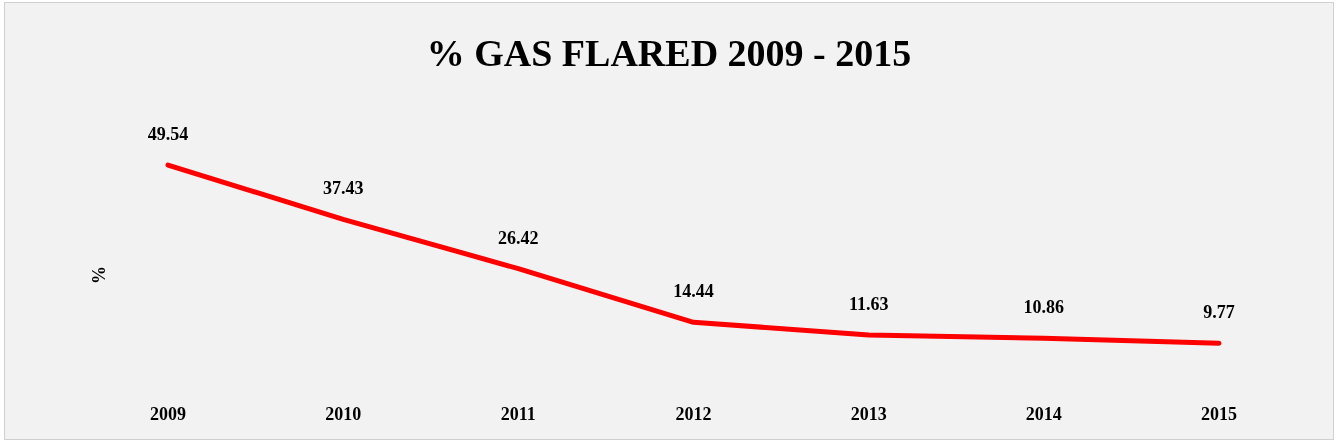  I want to click on x-tick-label: 2009, so click(168, 414).